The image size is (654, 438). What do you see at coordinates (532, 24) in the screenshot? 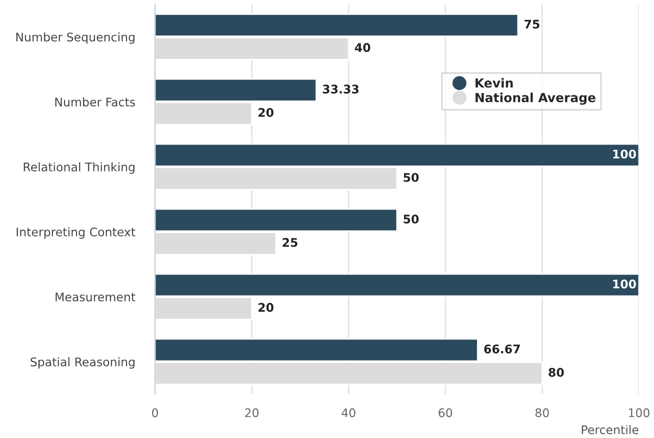
I see `data-label: 75` at bounding box center [532, 24].